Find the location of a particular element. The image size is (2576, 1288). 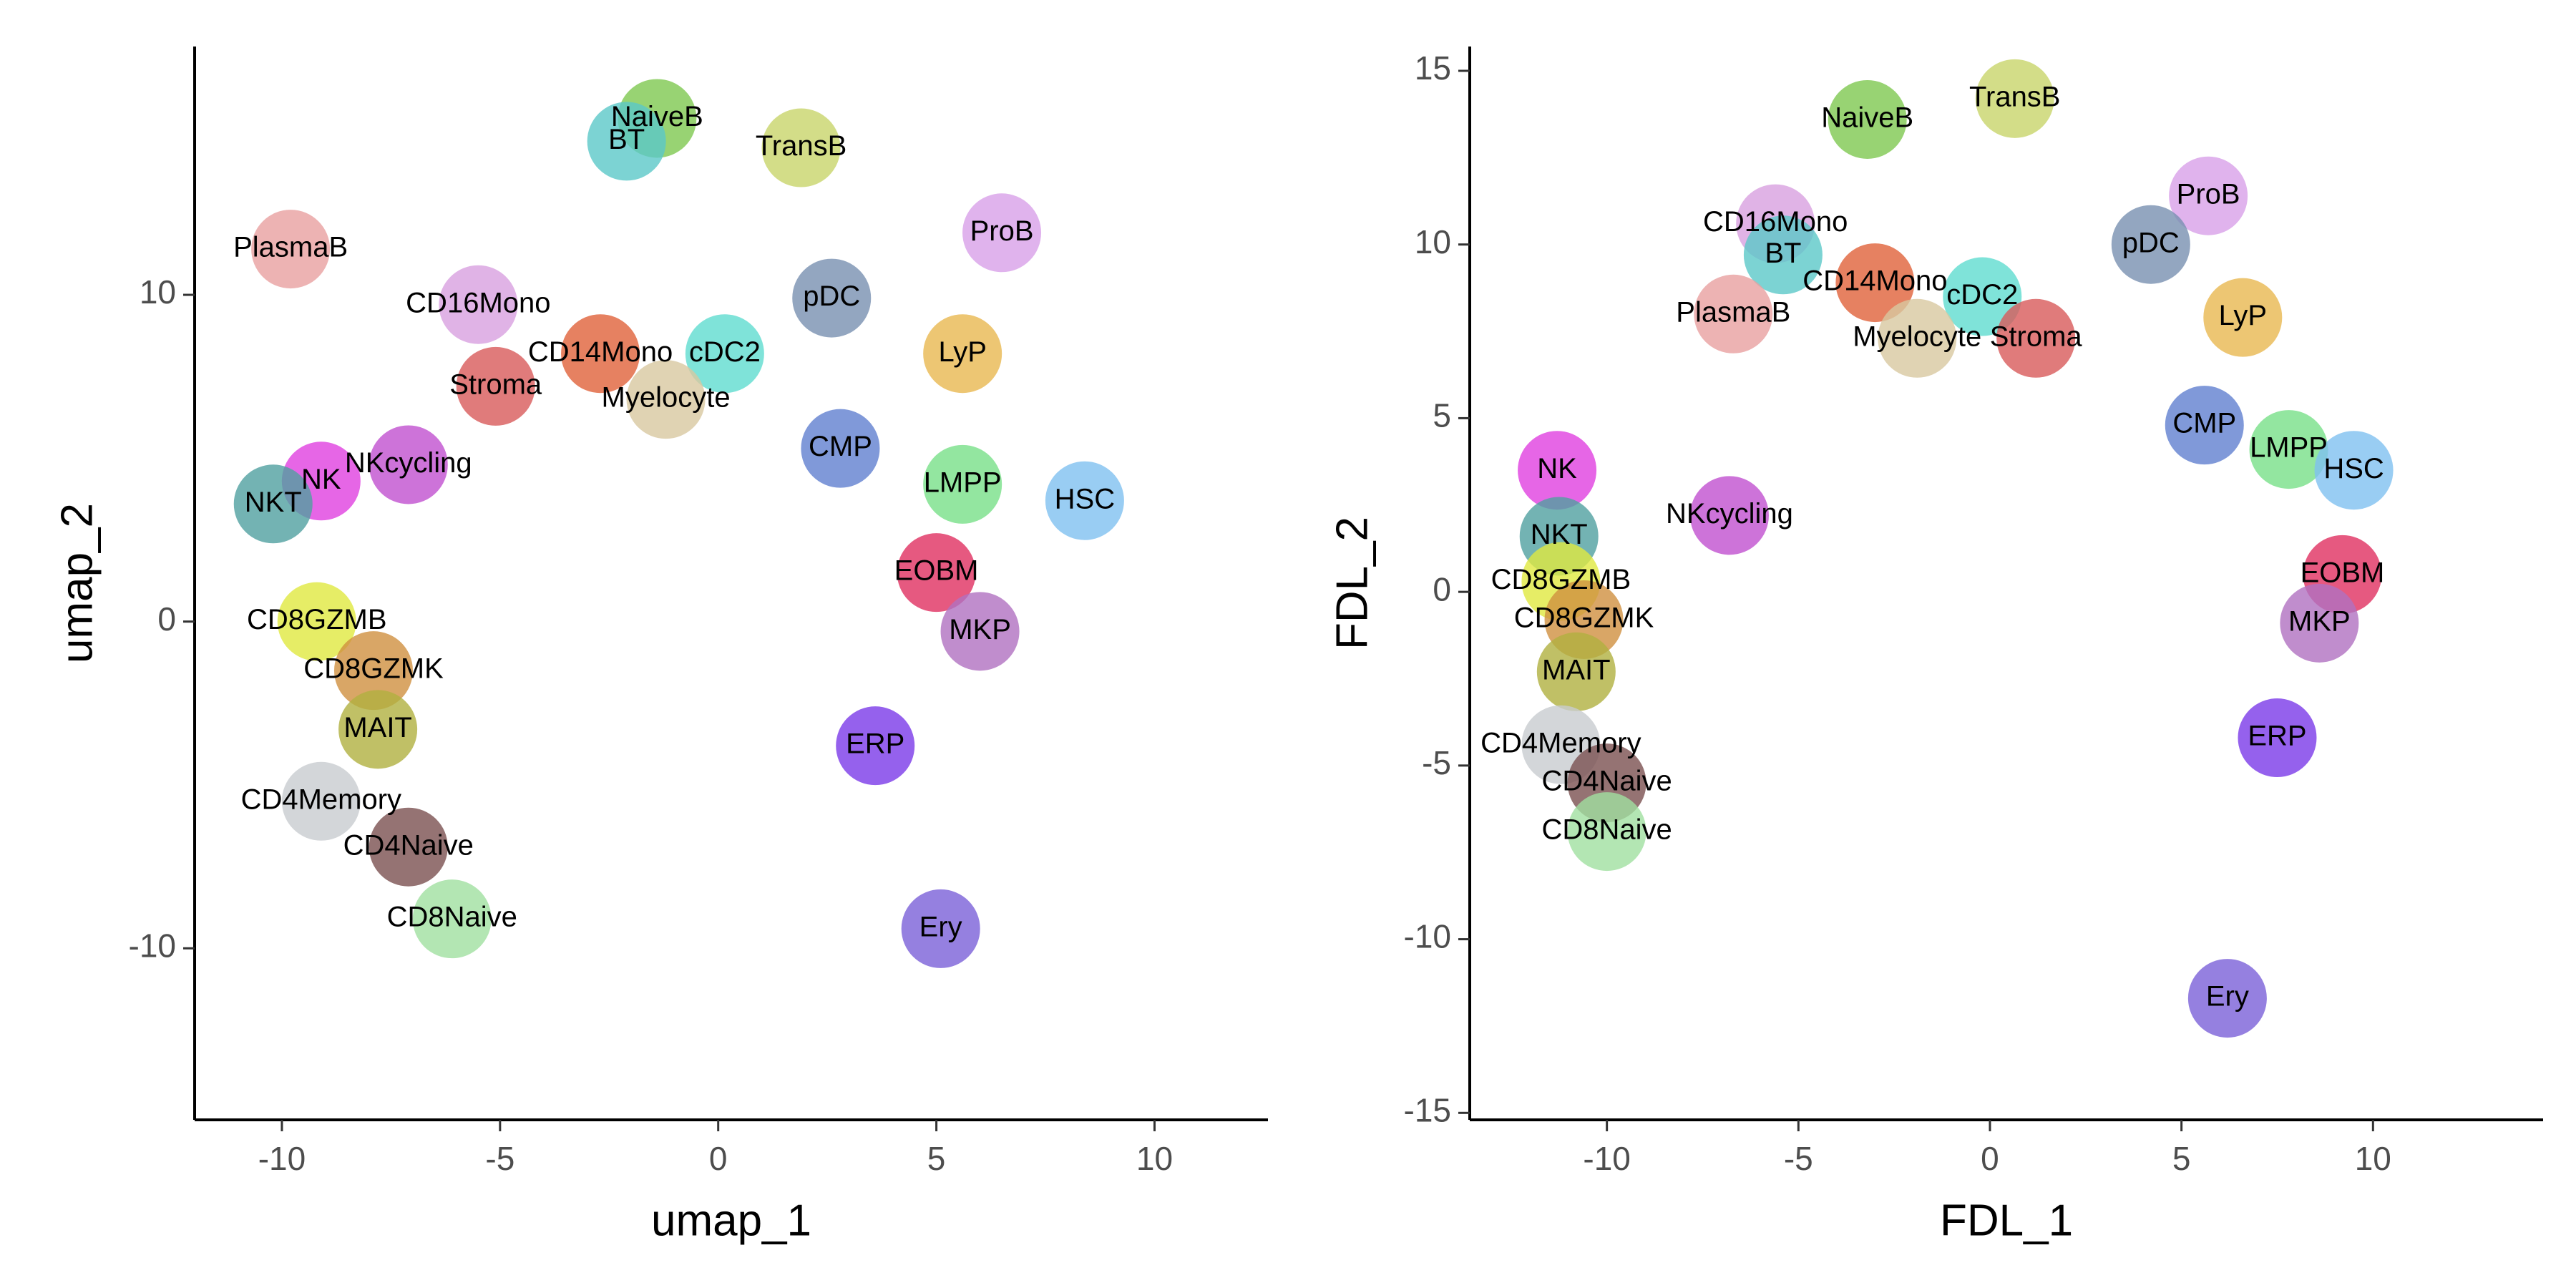

y-tick-label: 5 is located at coordinates (1442, 415).